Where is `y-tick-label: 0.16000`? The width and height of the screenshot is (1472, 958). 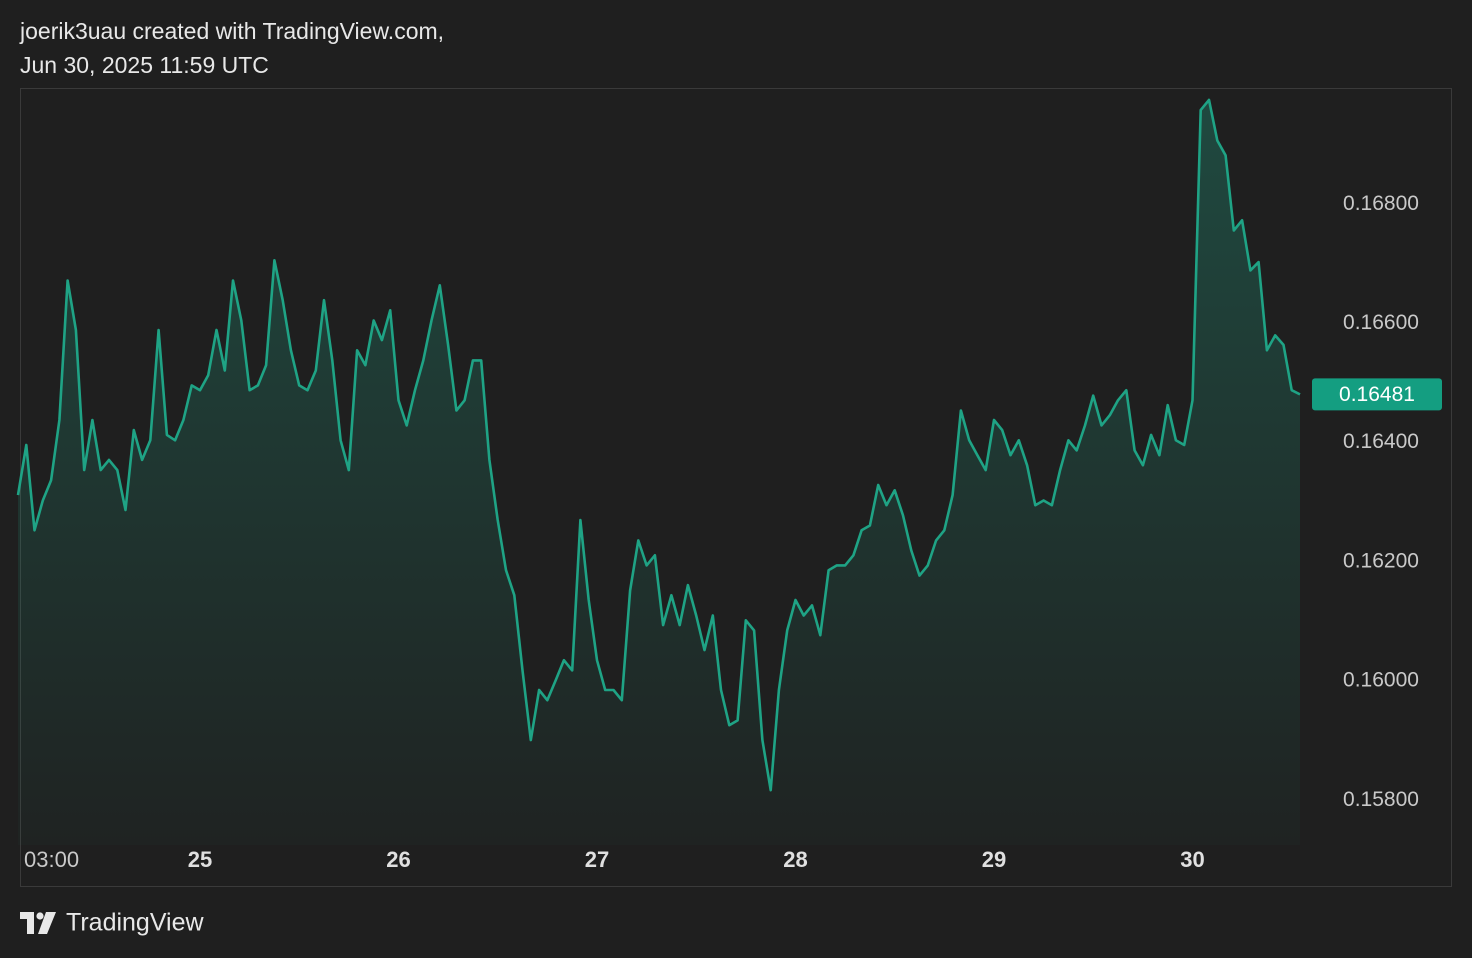 y-tick-label: 0.16000 is located at coordinates (1381, 680).